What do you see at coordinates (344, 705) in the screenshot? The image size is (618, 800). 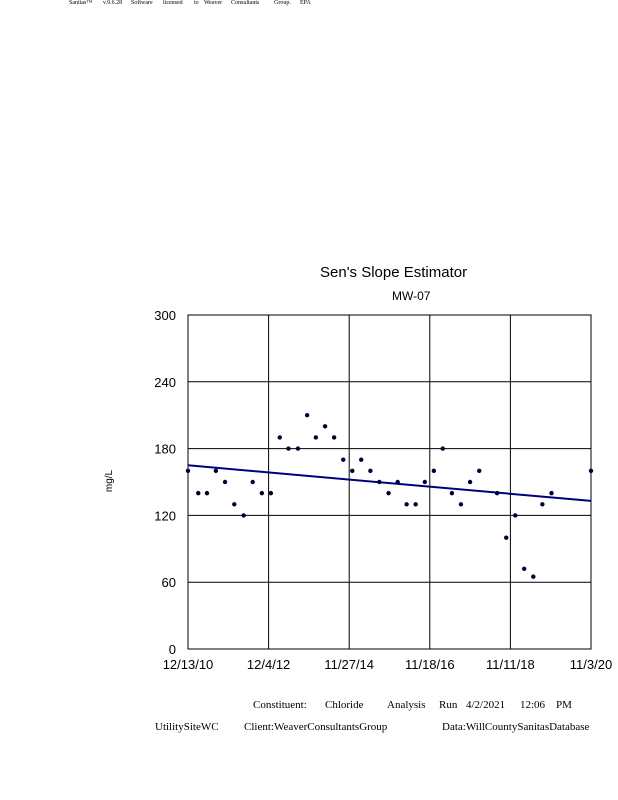 I see `footer-text: Chloride` at bounding box center [344, 705].